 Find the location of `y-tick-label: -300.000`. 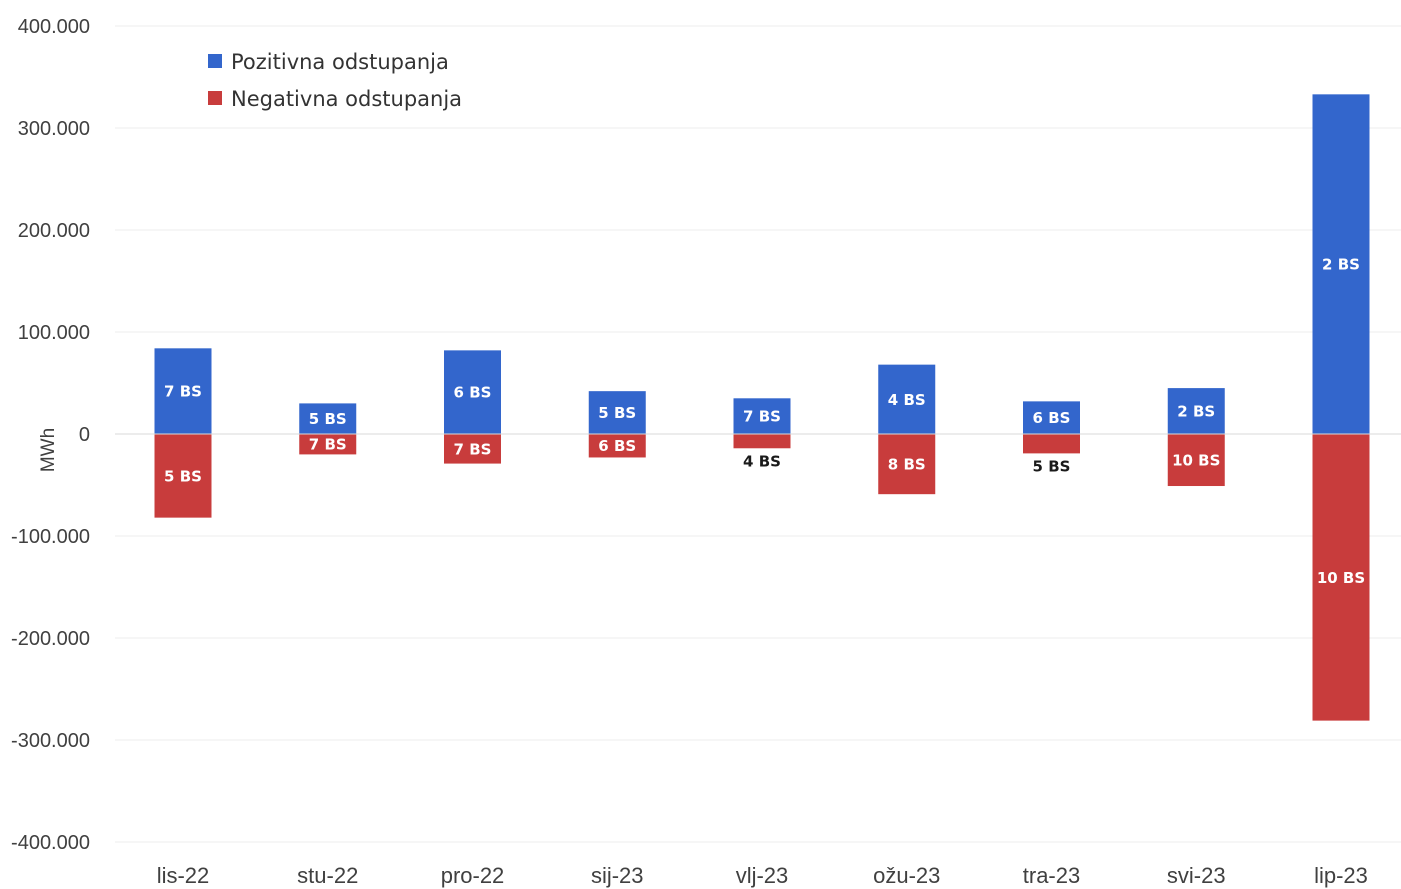

y-tick-label: -300.000 is located at coordinates (50, 741).